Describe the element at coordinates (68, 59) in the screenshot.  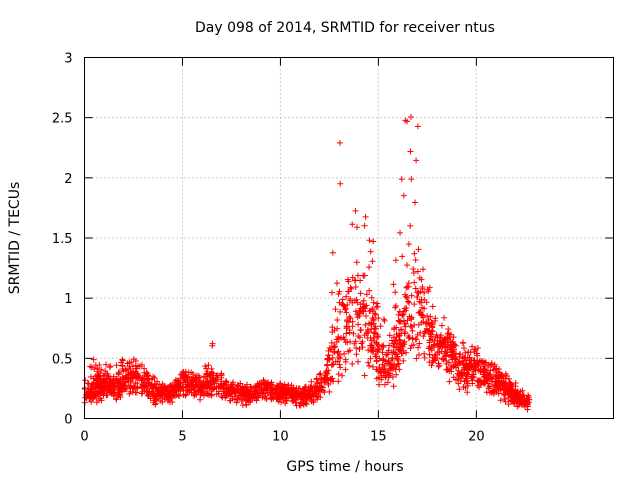
I see `y-tick-label: 3` at that location.